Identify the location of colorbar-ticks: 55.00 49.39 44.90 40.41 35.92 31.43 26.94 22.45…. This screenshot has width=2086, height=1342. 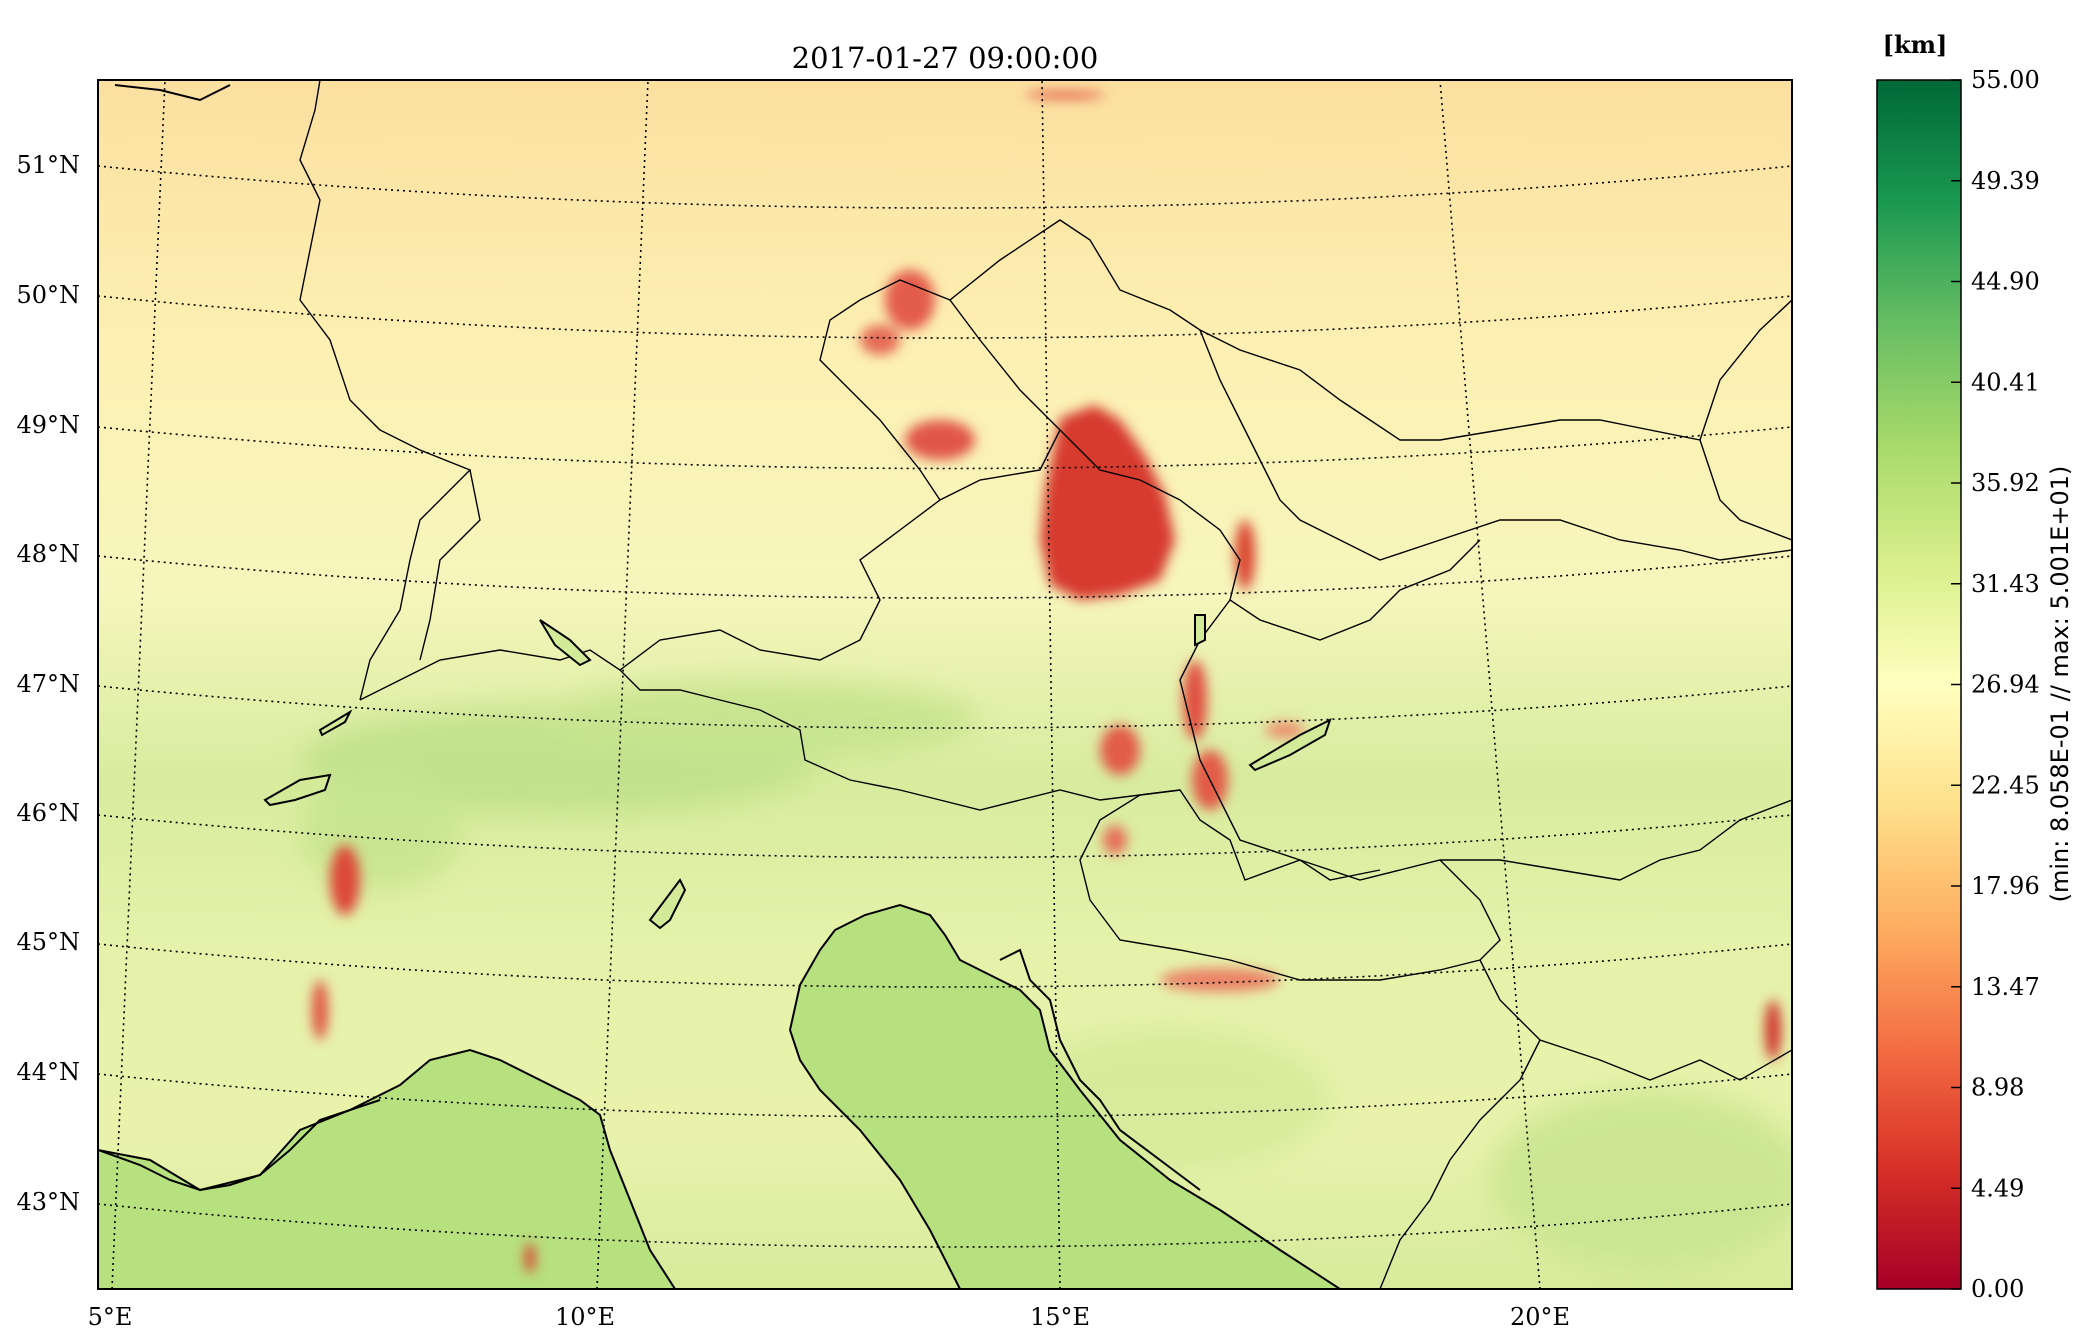
(1995, 684).